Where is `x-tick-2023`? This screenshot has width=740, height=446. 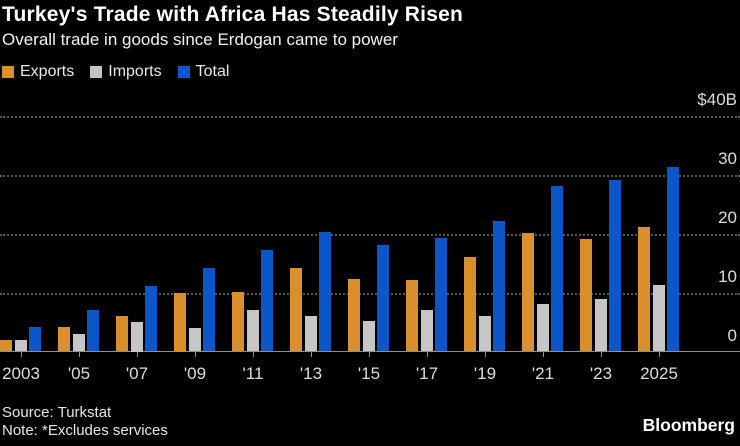
x-tick-2023 is located at coordinates (601, 354).